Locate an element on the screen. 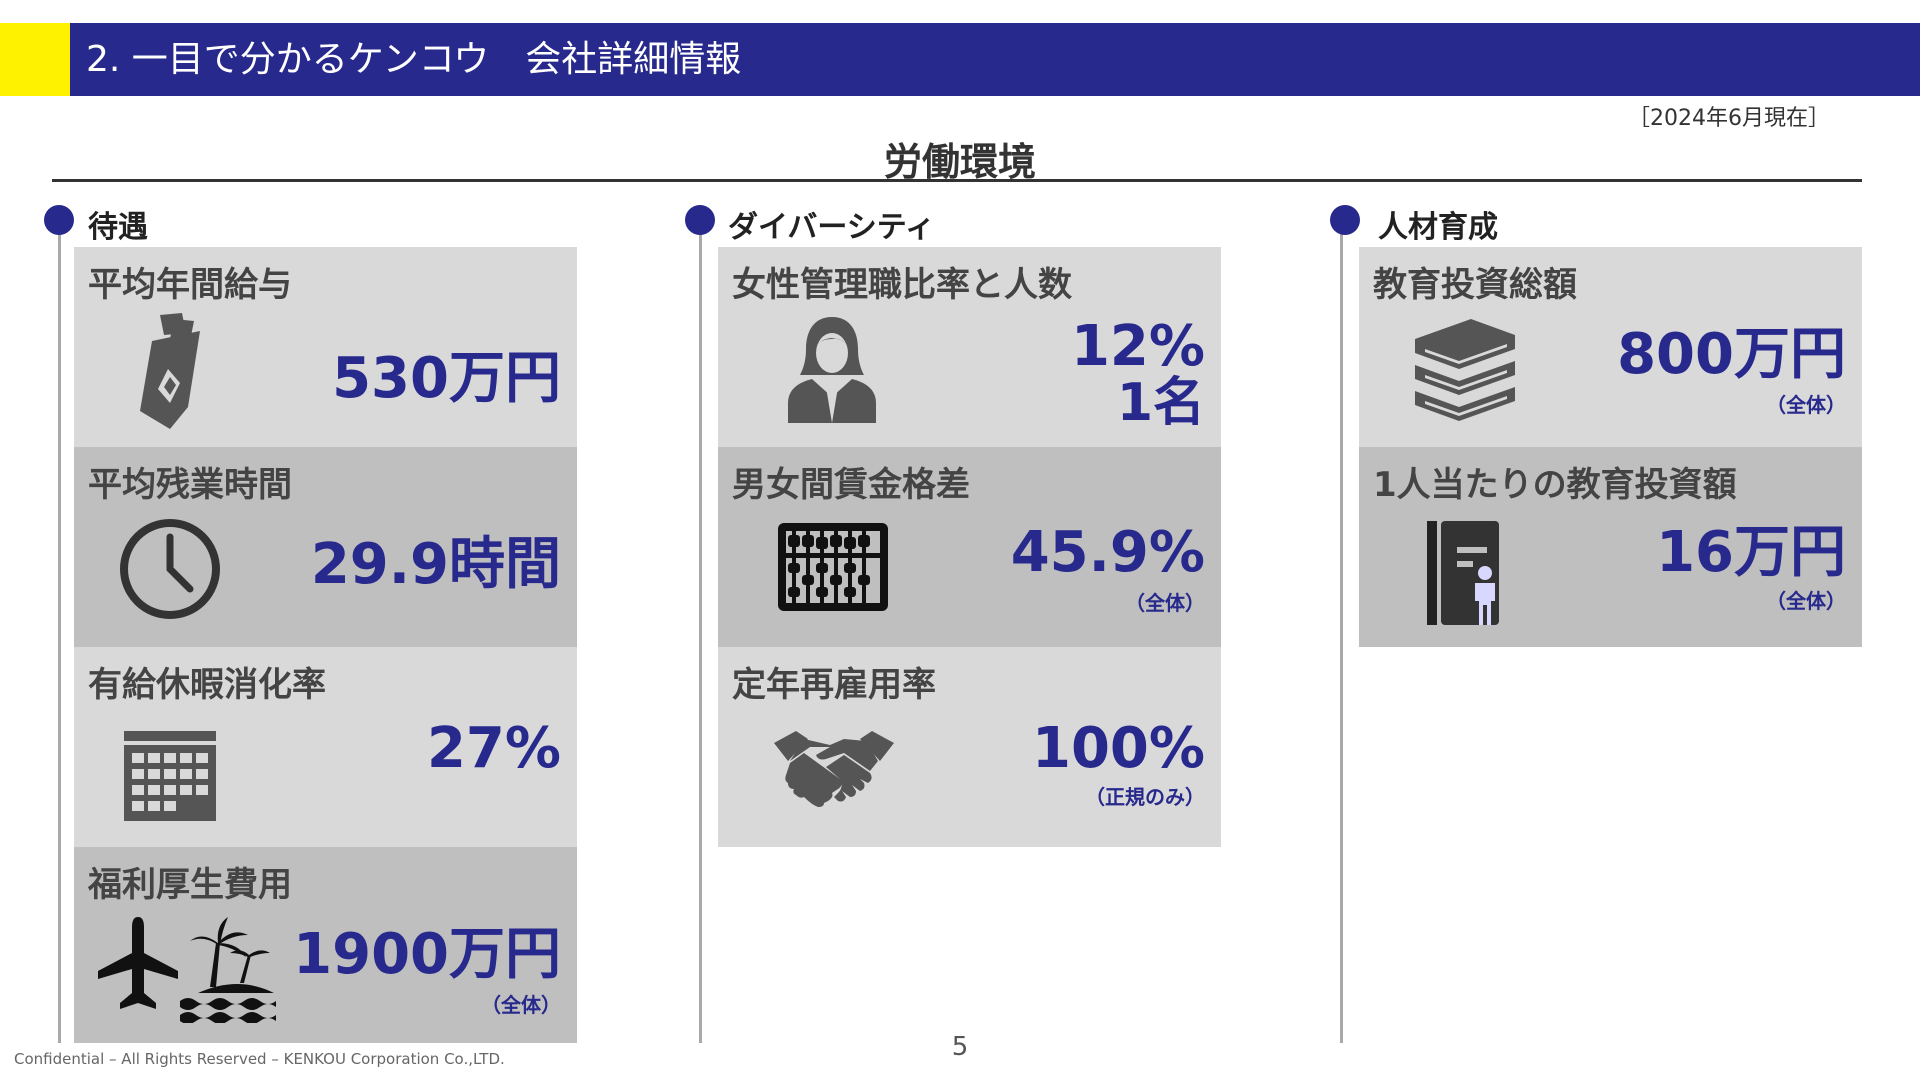 This screenshot has width=1920, height=1080. card-total-education-investment: 教育投資総額 800万円 （全体） is located at coordinates (1610, 347).